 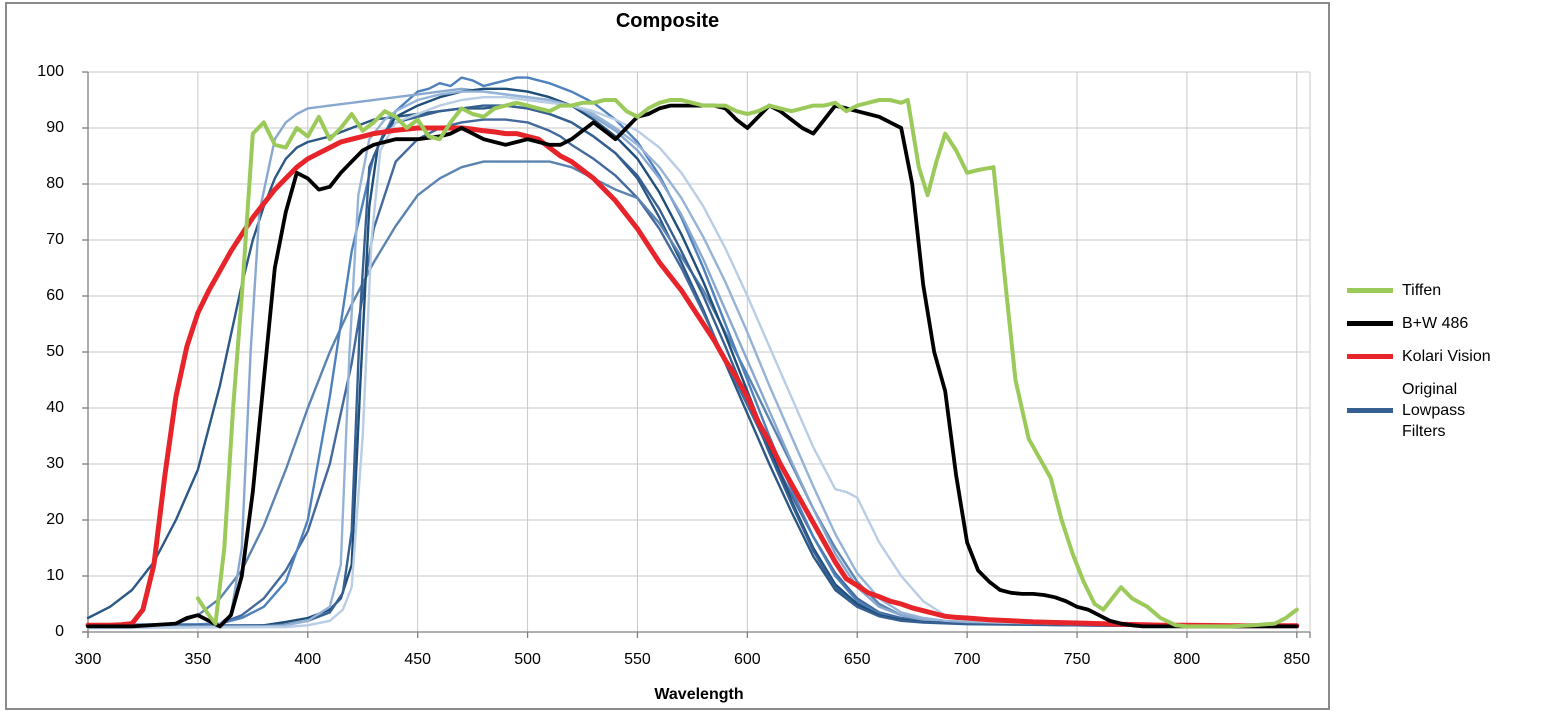 I want to click on x-tick-label: 850, so click(x=1297, y=659).